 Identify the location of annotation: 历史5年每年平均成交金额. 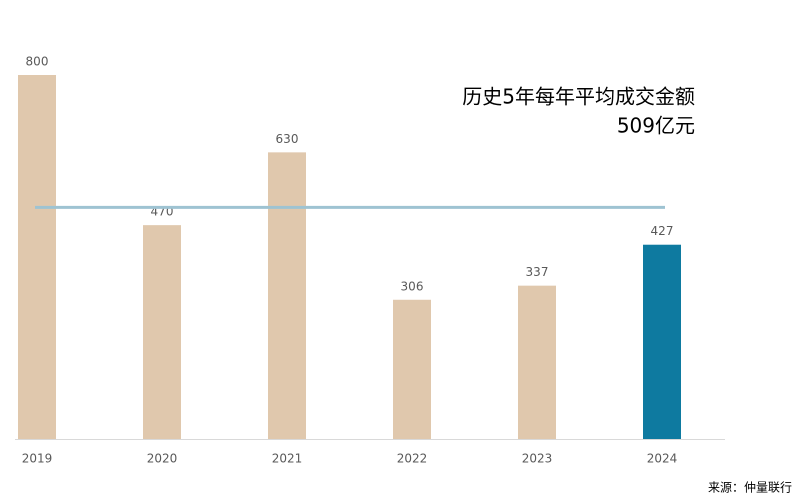
(578, 97).